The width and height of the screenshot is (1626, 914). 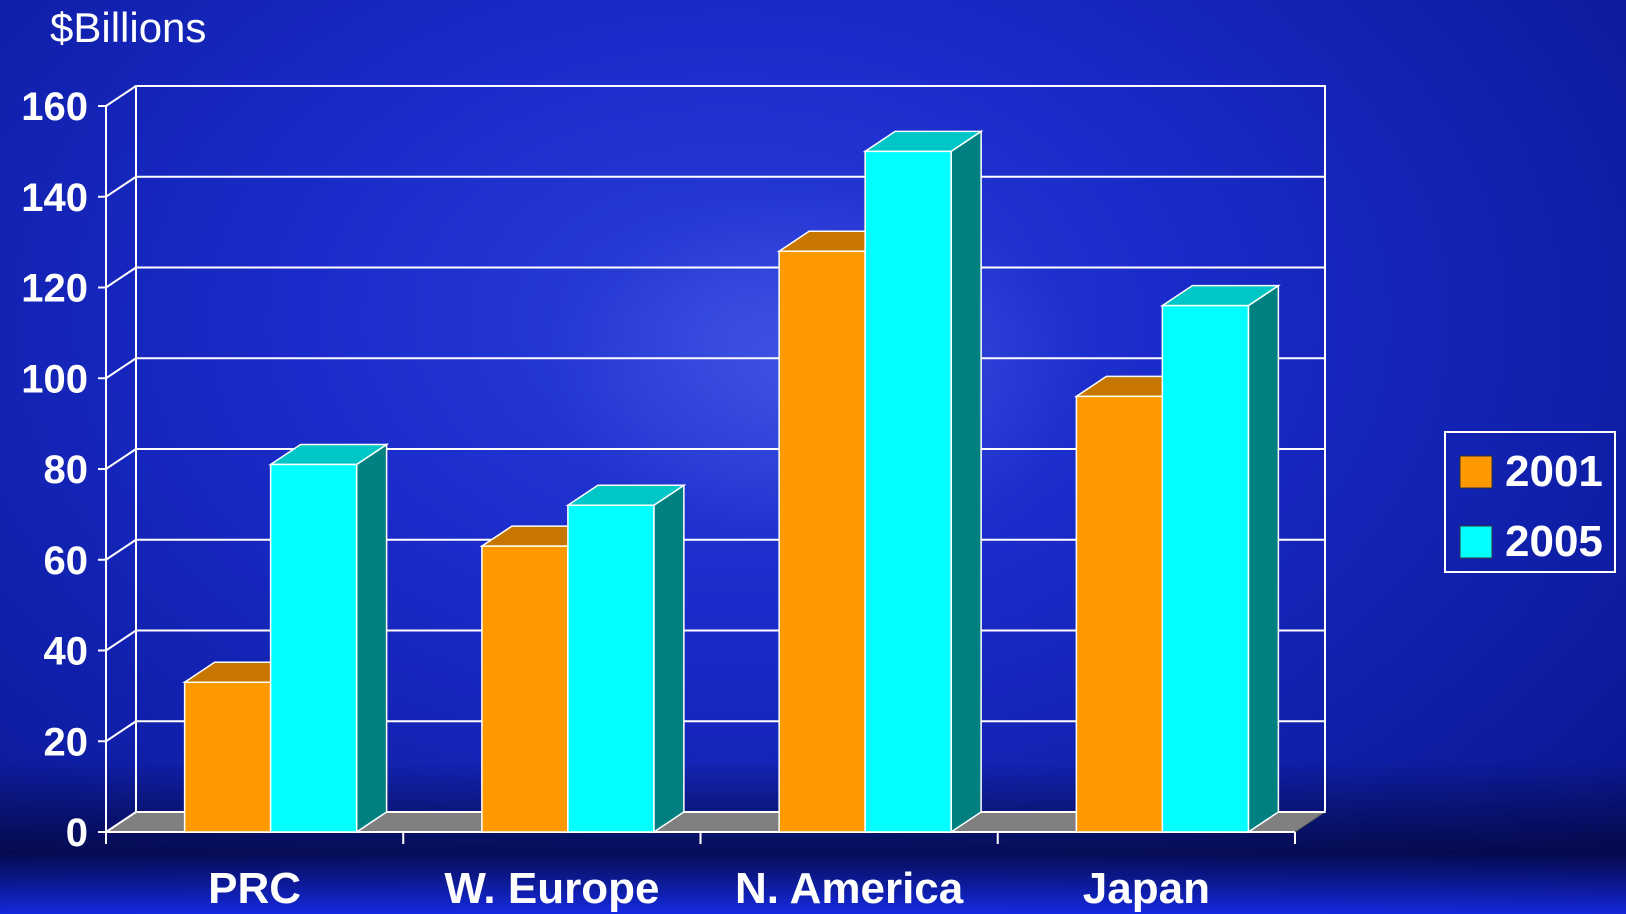 I want to click on y-tick-labels: 0 20 40 60 80 100 120 140 160, so click(x=54, y=470).